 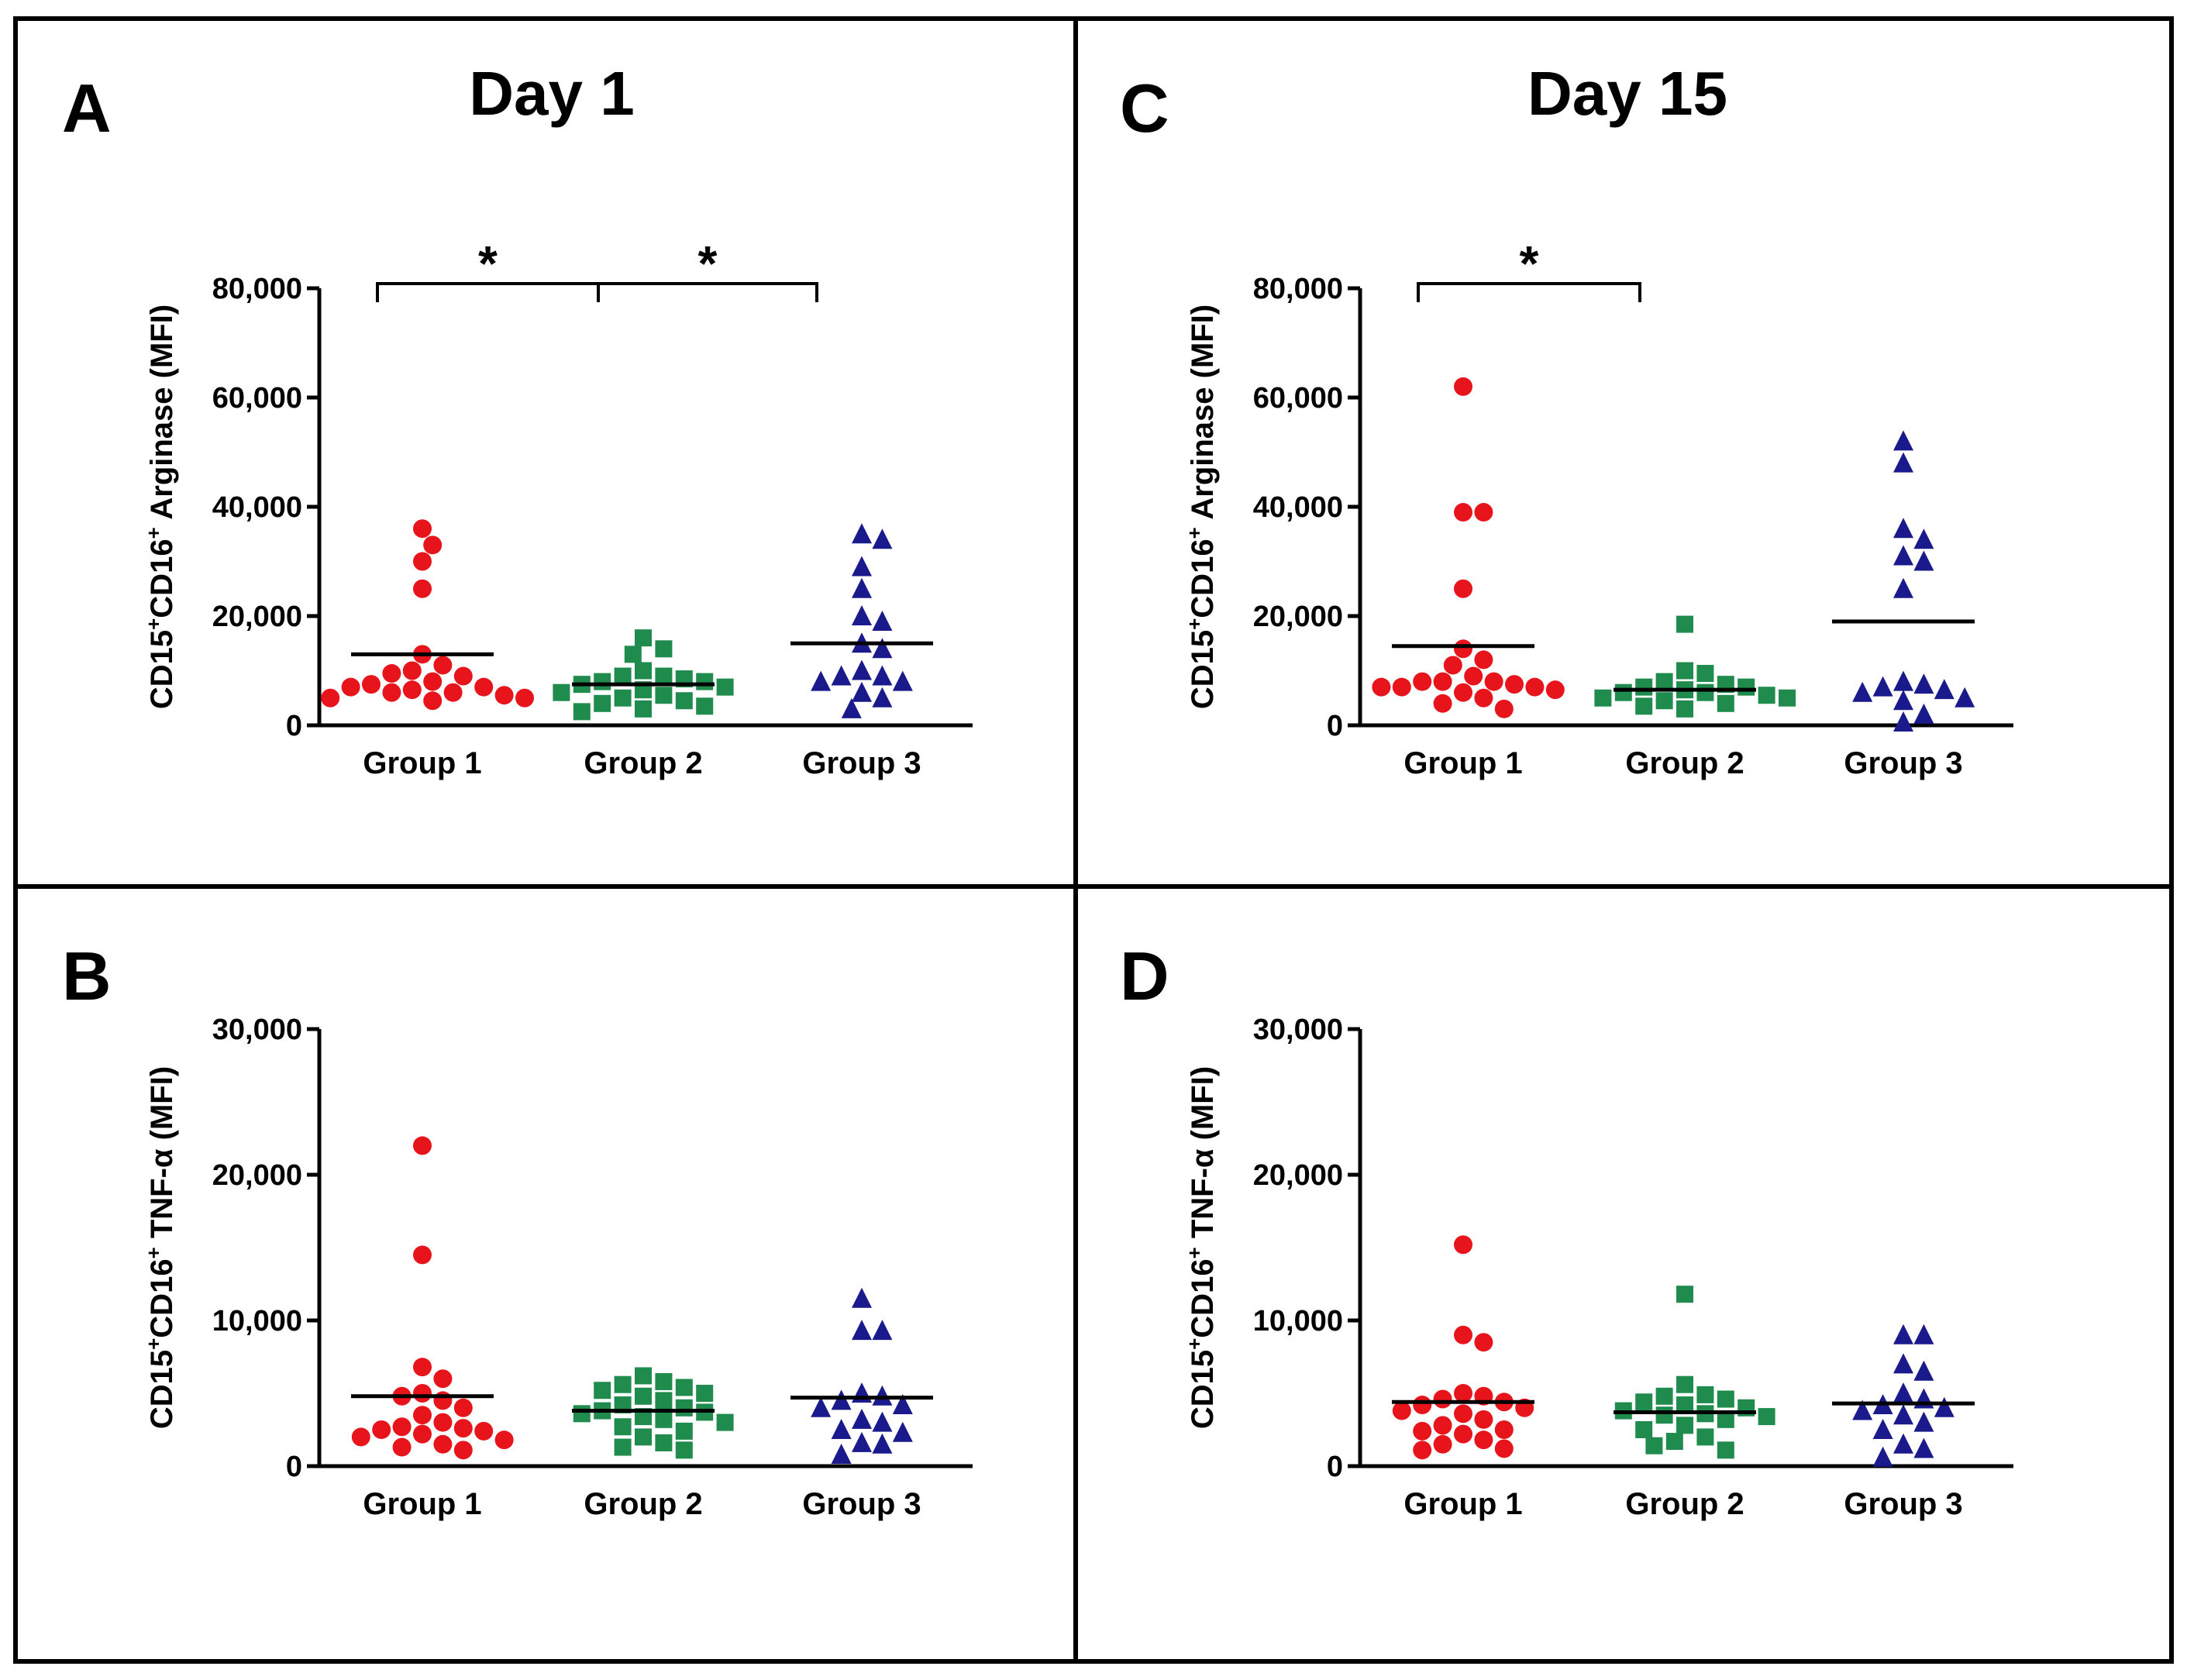 I want to click on significance-bracket, so click(x=707, y=292).